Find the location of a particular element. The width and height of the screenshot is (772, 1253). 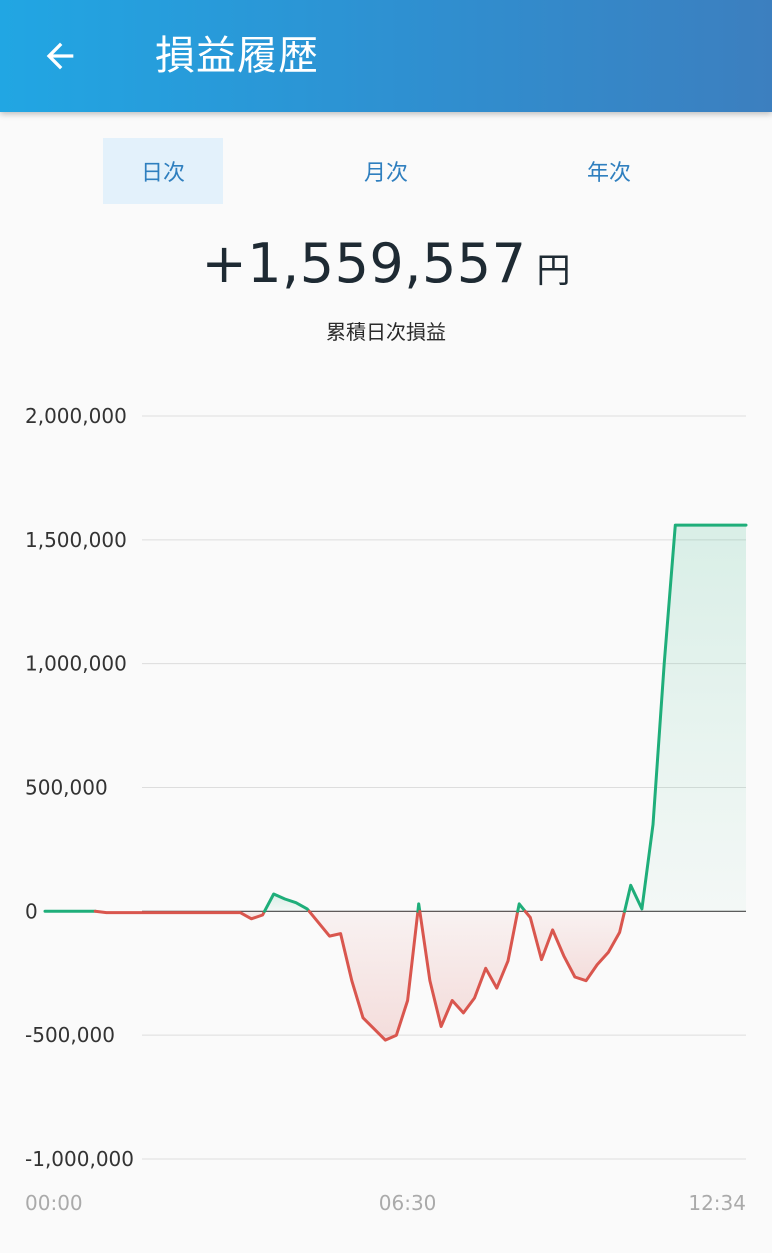

x-tick-label: 12:34 is located at coordinates (717, 1203).